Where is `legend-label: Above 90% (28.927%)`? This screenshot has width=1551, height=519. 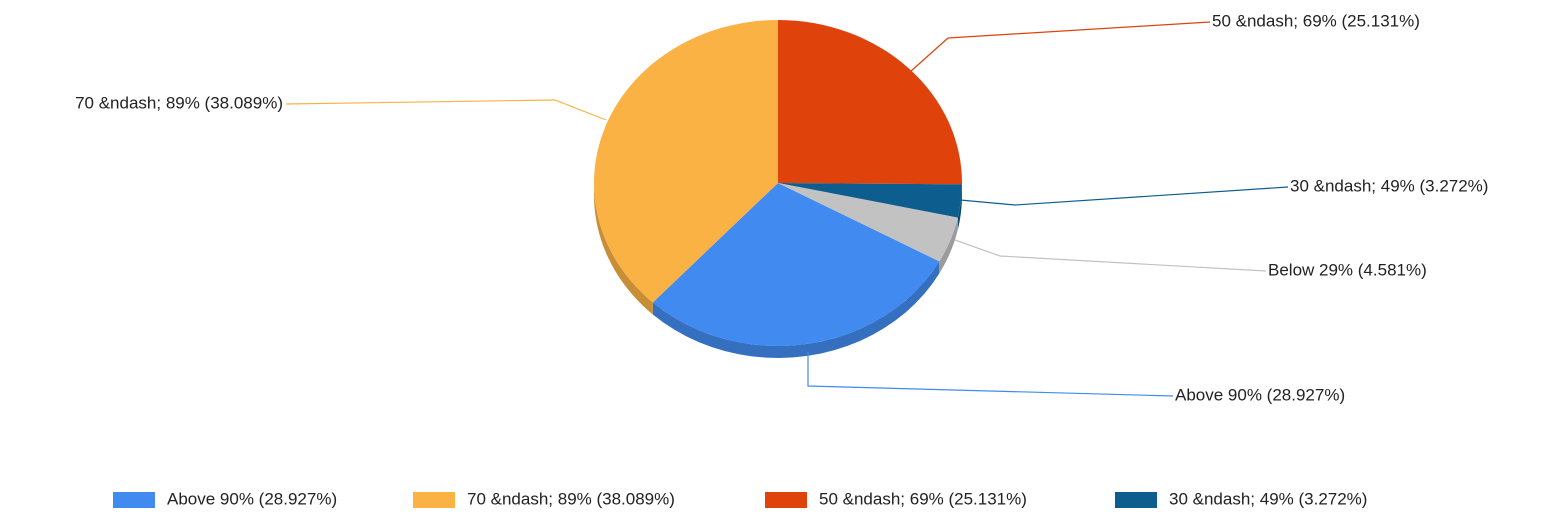
legend-label: Above 90% (28.927%) is located at coordinates (252, 498).